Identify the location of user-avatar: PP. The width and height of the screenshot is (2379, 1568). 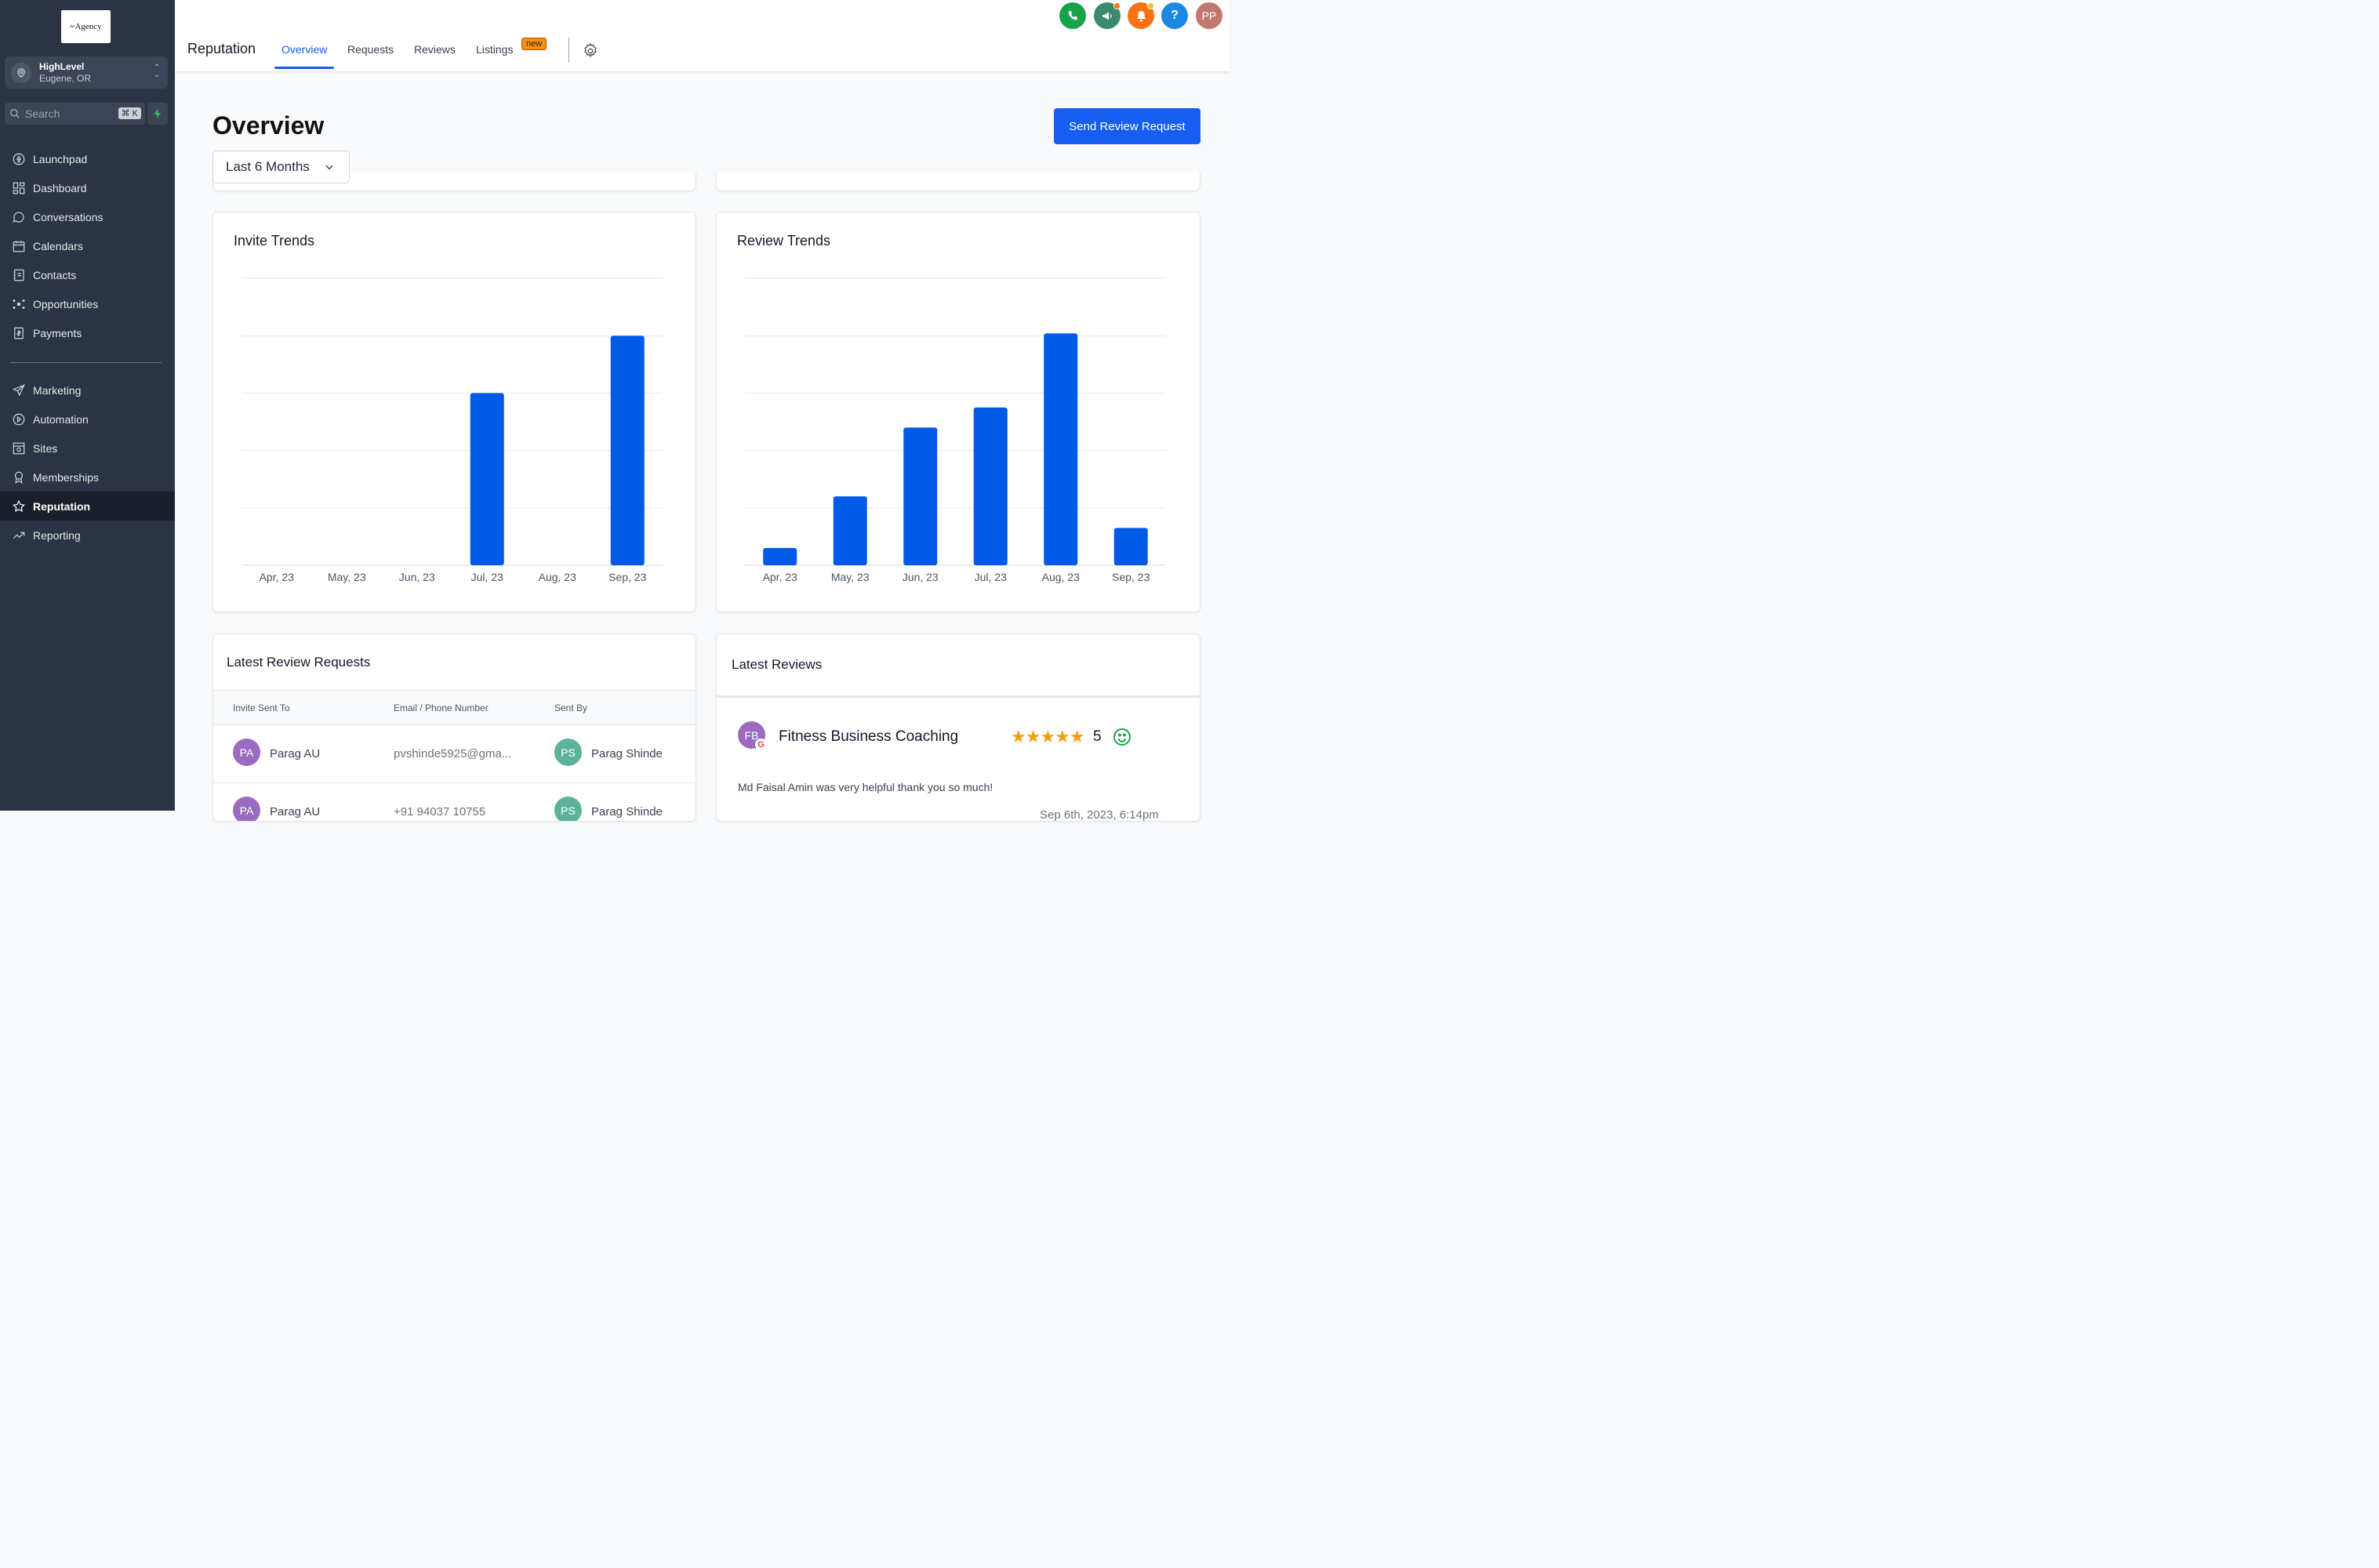
(1209, 15).